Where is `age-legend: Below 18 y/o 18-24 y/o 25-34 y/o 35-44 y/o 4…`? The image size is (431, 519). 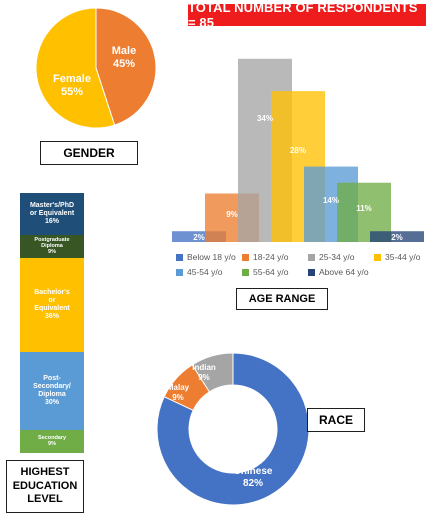
age-legend: Below 18 y/o 18-24 y/o 25-34 y/o 35-44 y/o 4… is located at coordinates (303, 267).